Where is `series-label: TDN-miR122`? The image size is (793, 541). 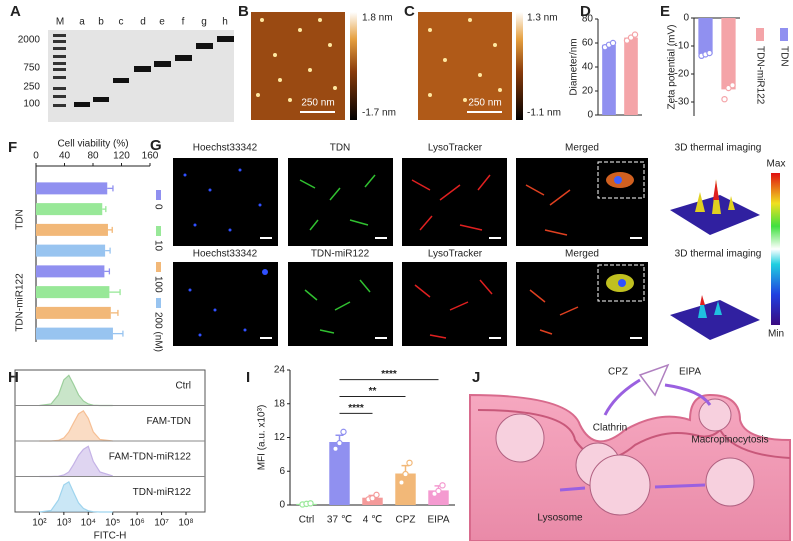
series-label: TDN-miR122 is located at coordinates (162, 492).